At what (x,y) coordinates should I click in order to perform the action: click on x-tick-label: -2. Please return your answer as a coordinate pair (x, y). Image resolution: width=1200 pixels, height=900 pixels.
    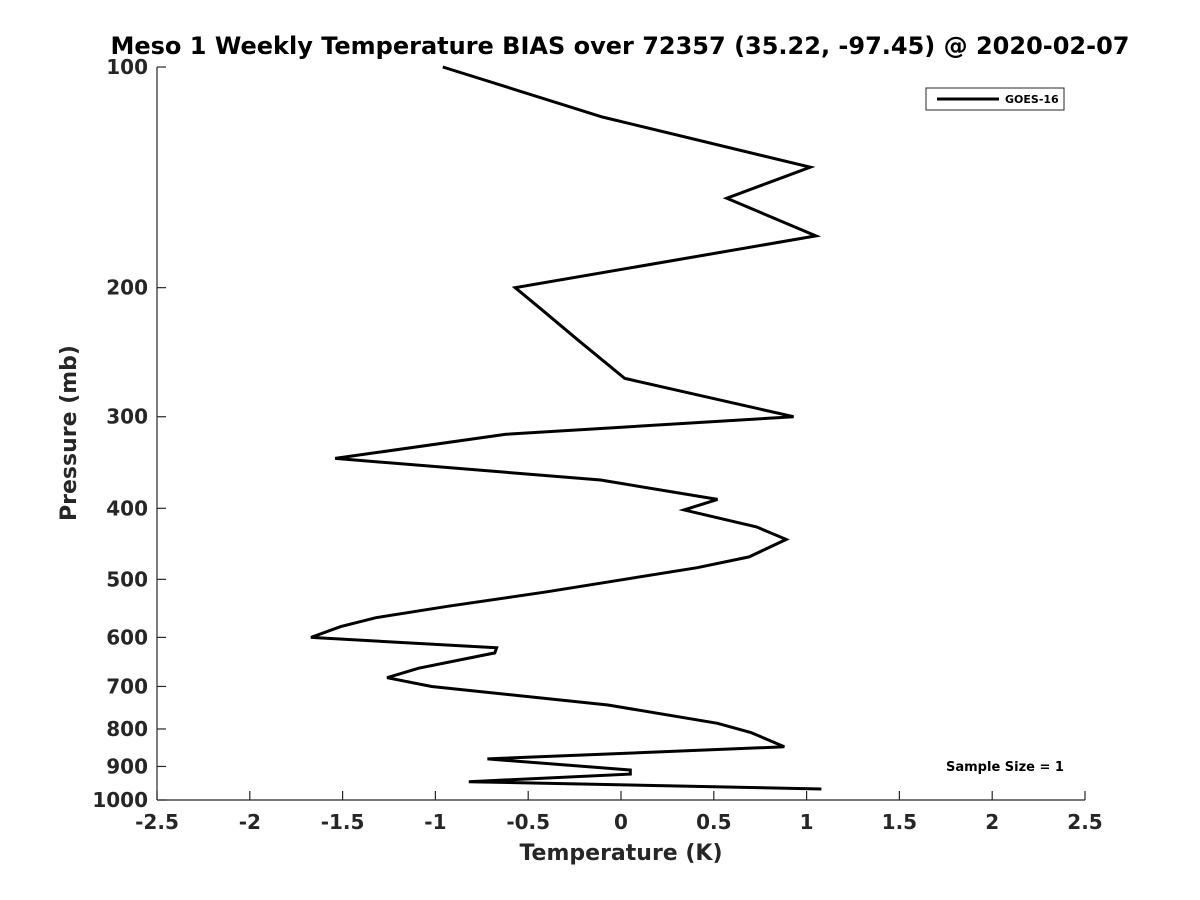
    Looking at the image, I should click on (250, 822).